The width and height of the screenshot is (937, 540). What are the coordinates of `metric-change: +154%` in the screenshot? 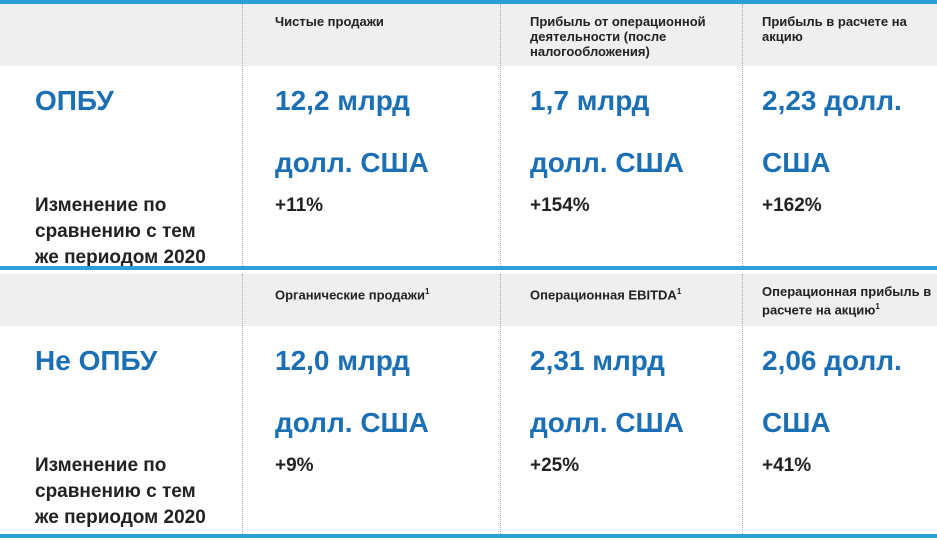 It's located at (560, 205).